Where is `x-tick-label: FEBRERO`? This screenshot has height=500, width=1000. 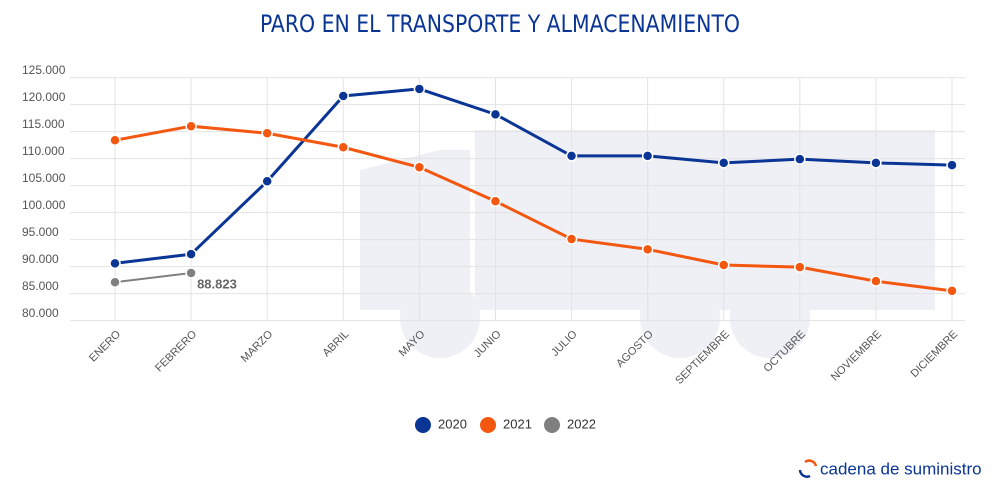
x-tick-label: FEBRERO is located at coordinates (176, 351).